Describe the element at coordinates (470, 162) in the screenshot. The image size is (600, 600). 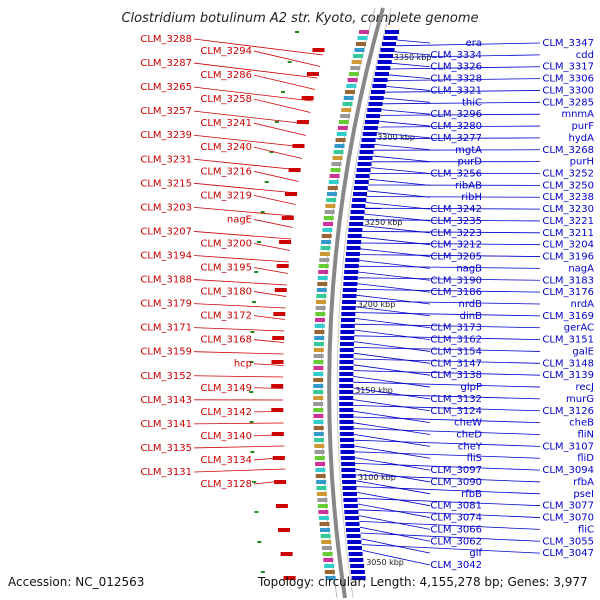
I see `forward-gene-label: purD` at that location.